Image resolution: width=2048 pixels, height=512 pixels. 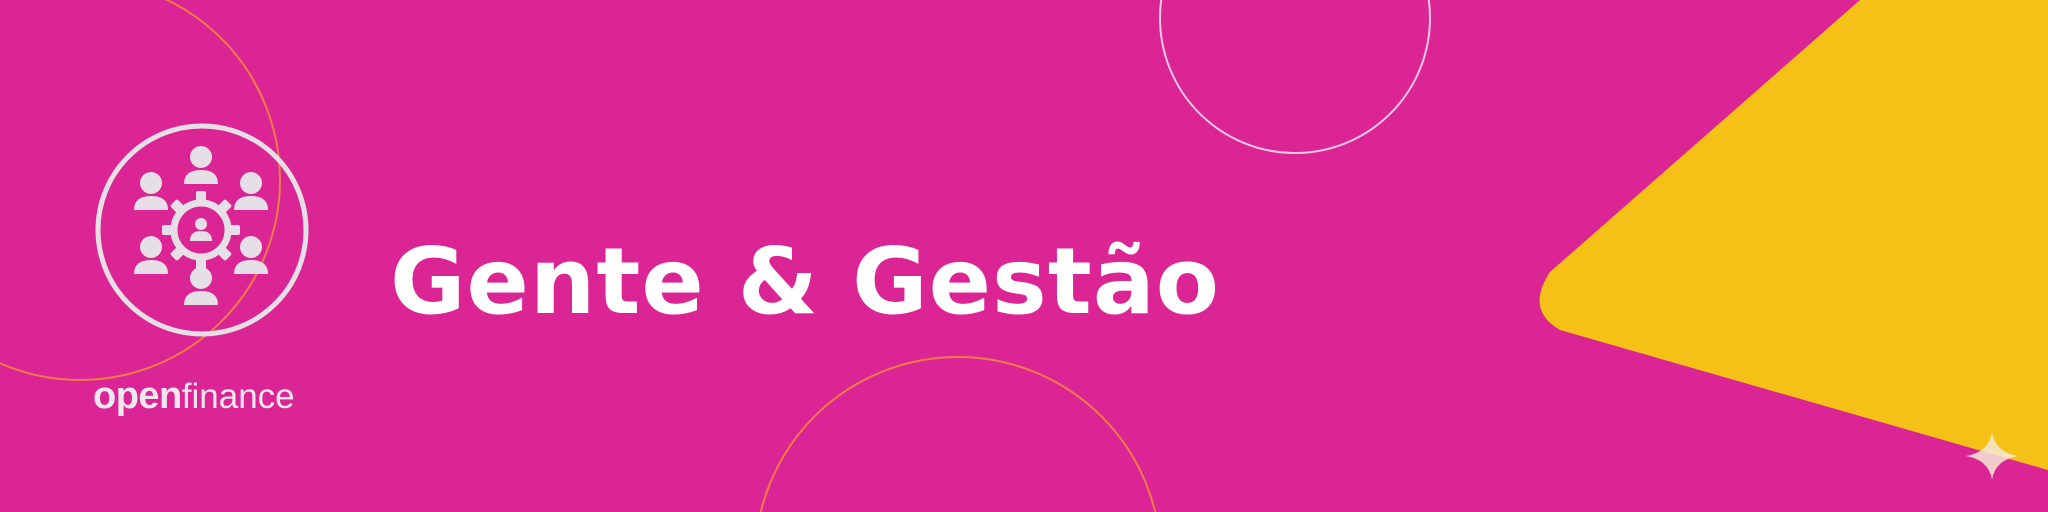 What do you see at coordinates (1295, 77) in the screenshot?
I see `white-ring-top` at bounding box center [1295, 77].